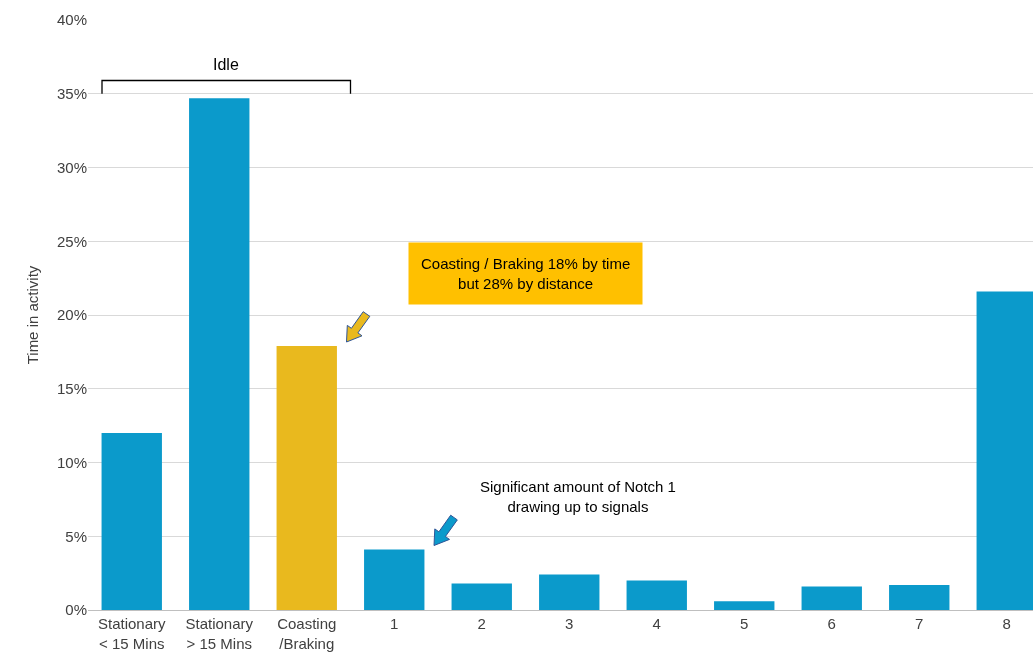 The height and width of the screenshot is (670, 1035). Describe the element at coordinates (71, 315) in the screenshot. I see `y-tick-label: 20%` at that location.